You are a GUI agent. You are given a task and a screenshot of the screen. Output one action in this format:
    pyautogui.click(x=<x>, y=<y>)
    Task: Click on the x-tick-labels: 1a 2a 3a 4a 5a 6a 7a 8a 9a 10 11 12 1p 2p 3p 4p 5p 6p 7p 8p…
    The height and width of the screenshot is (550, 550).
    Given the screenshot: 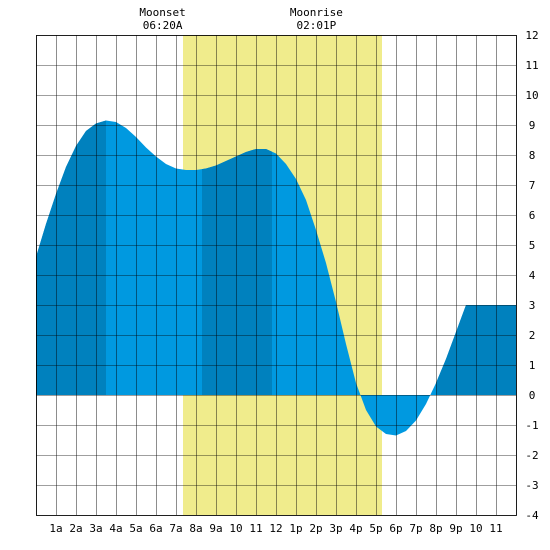 What is the action you would take?
    pyautogui.click(x=275, y=528)
    